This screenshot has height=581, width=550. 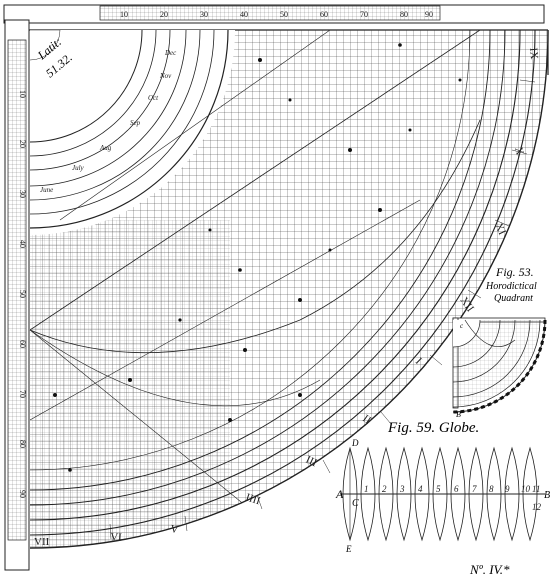 I want to click on fig59-title: Fig. 59. Globe., so click(x=433, y=428).